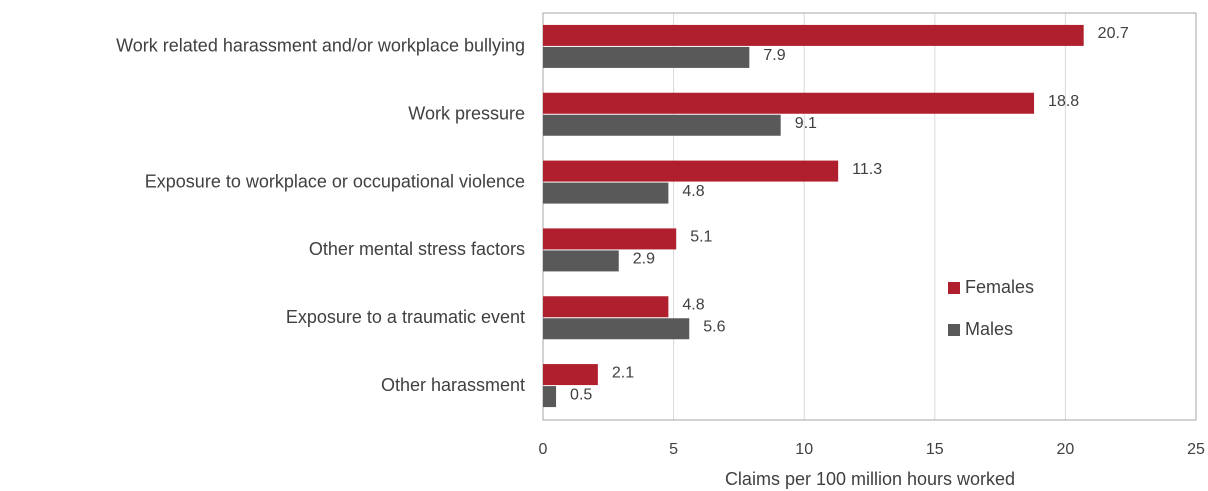 The height and width of the screenshot is (491, 1208). What do you see at coordinates (644, 259) in the screenshot?
I see `value-label: 2.9` at bounding box center [644, 259].